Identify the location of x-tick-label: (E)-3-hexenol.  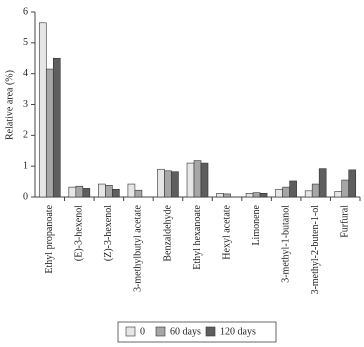
(79, 233).